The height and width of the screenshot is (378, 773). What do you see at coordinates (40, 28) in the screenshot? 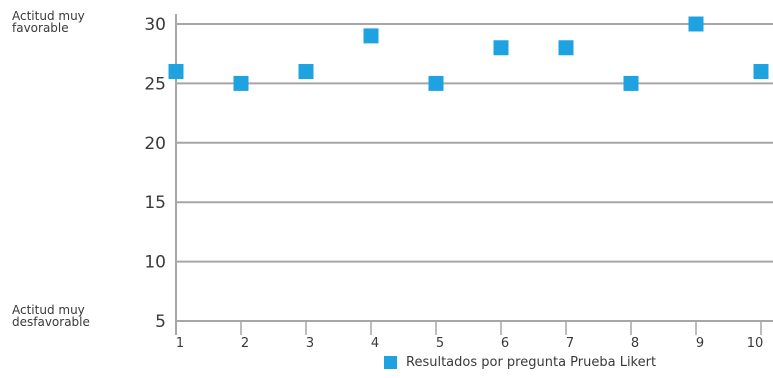
I see `label-favorable-line-2: favorable` at bounding box center [40, 28].